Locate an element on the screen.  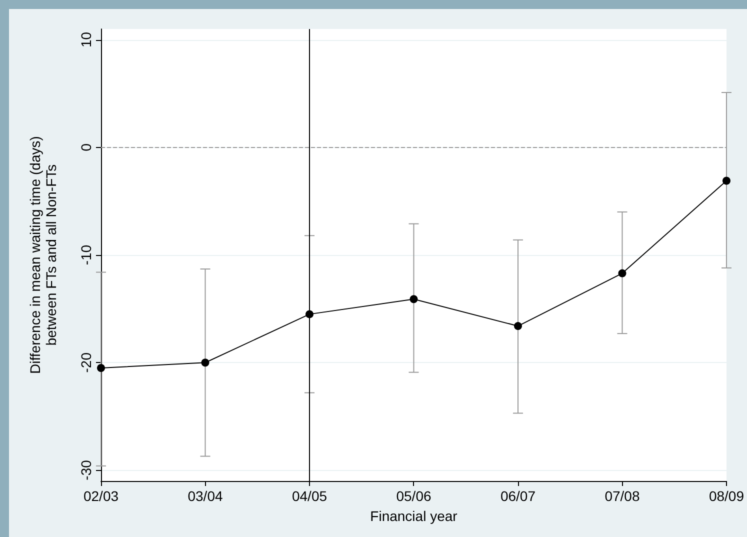
y-axis-title: Difference in mean waiting time (days) between FTs and all Non-FTs is located at coordinates (43, 255).